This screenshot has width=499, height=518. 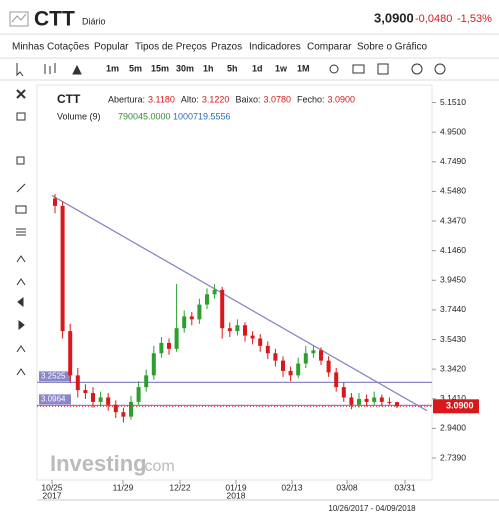 What do you see at coordinates (329, 47) in the screenshot?
I see `menu-item: Comparar` at bounding box center [329, 47].